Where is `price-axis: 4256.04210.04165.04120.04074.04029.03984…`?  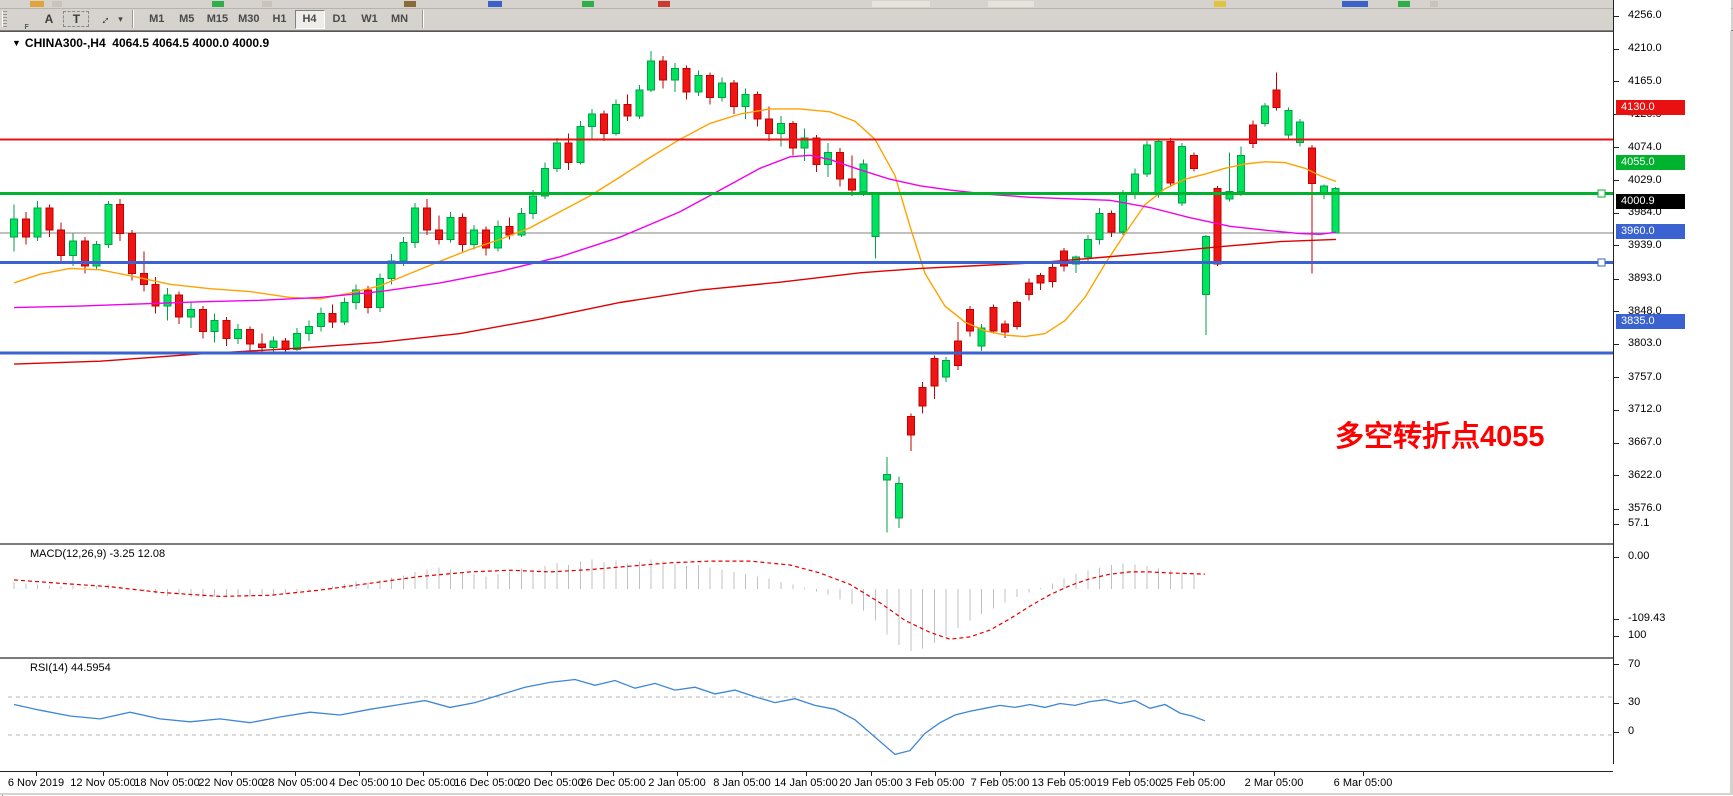
price-axis: 4256.04210.04165.04120.04074.04029.03984… is located at coordinates (1672, 382).